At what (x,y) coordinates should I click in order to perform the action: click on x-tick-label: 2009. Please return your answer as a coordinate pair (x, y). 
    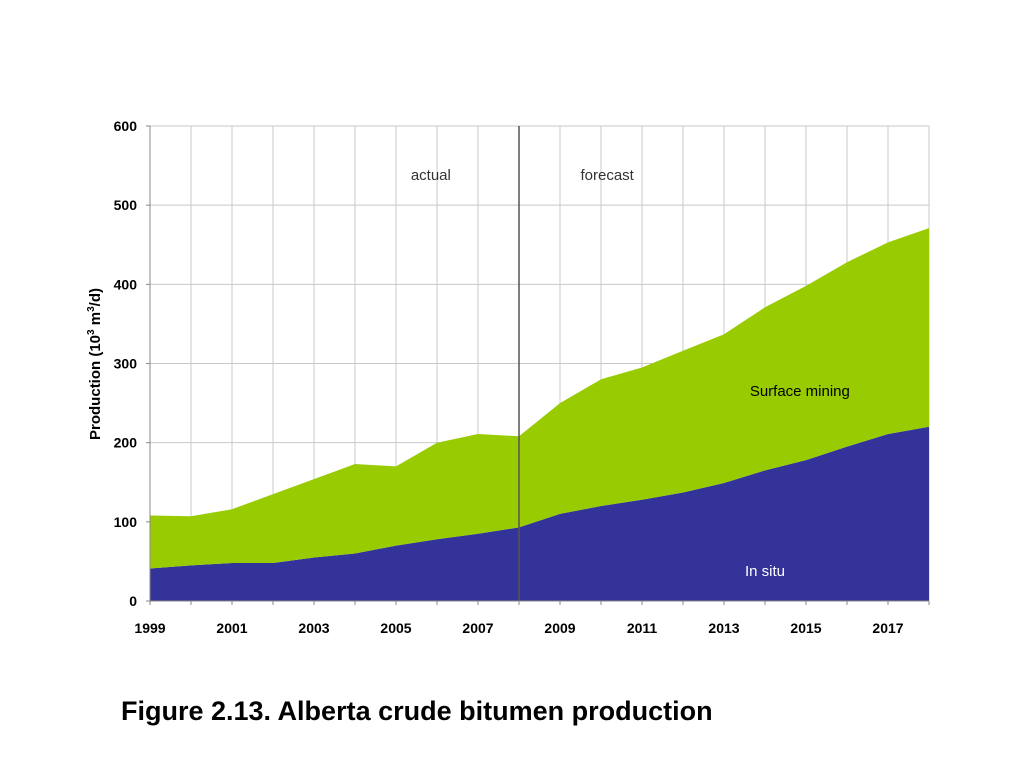
    Looking at the image, I should click on (559, 628).